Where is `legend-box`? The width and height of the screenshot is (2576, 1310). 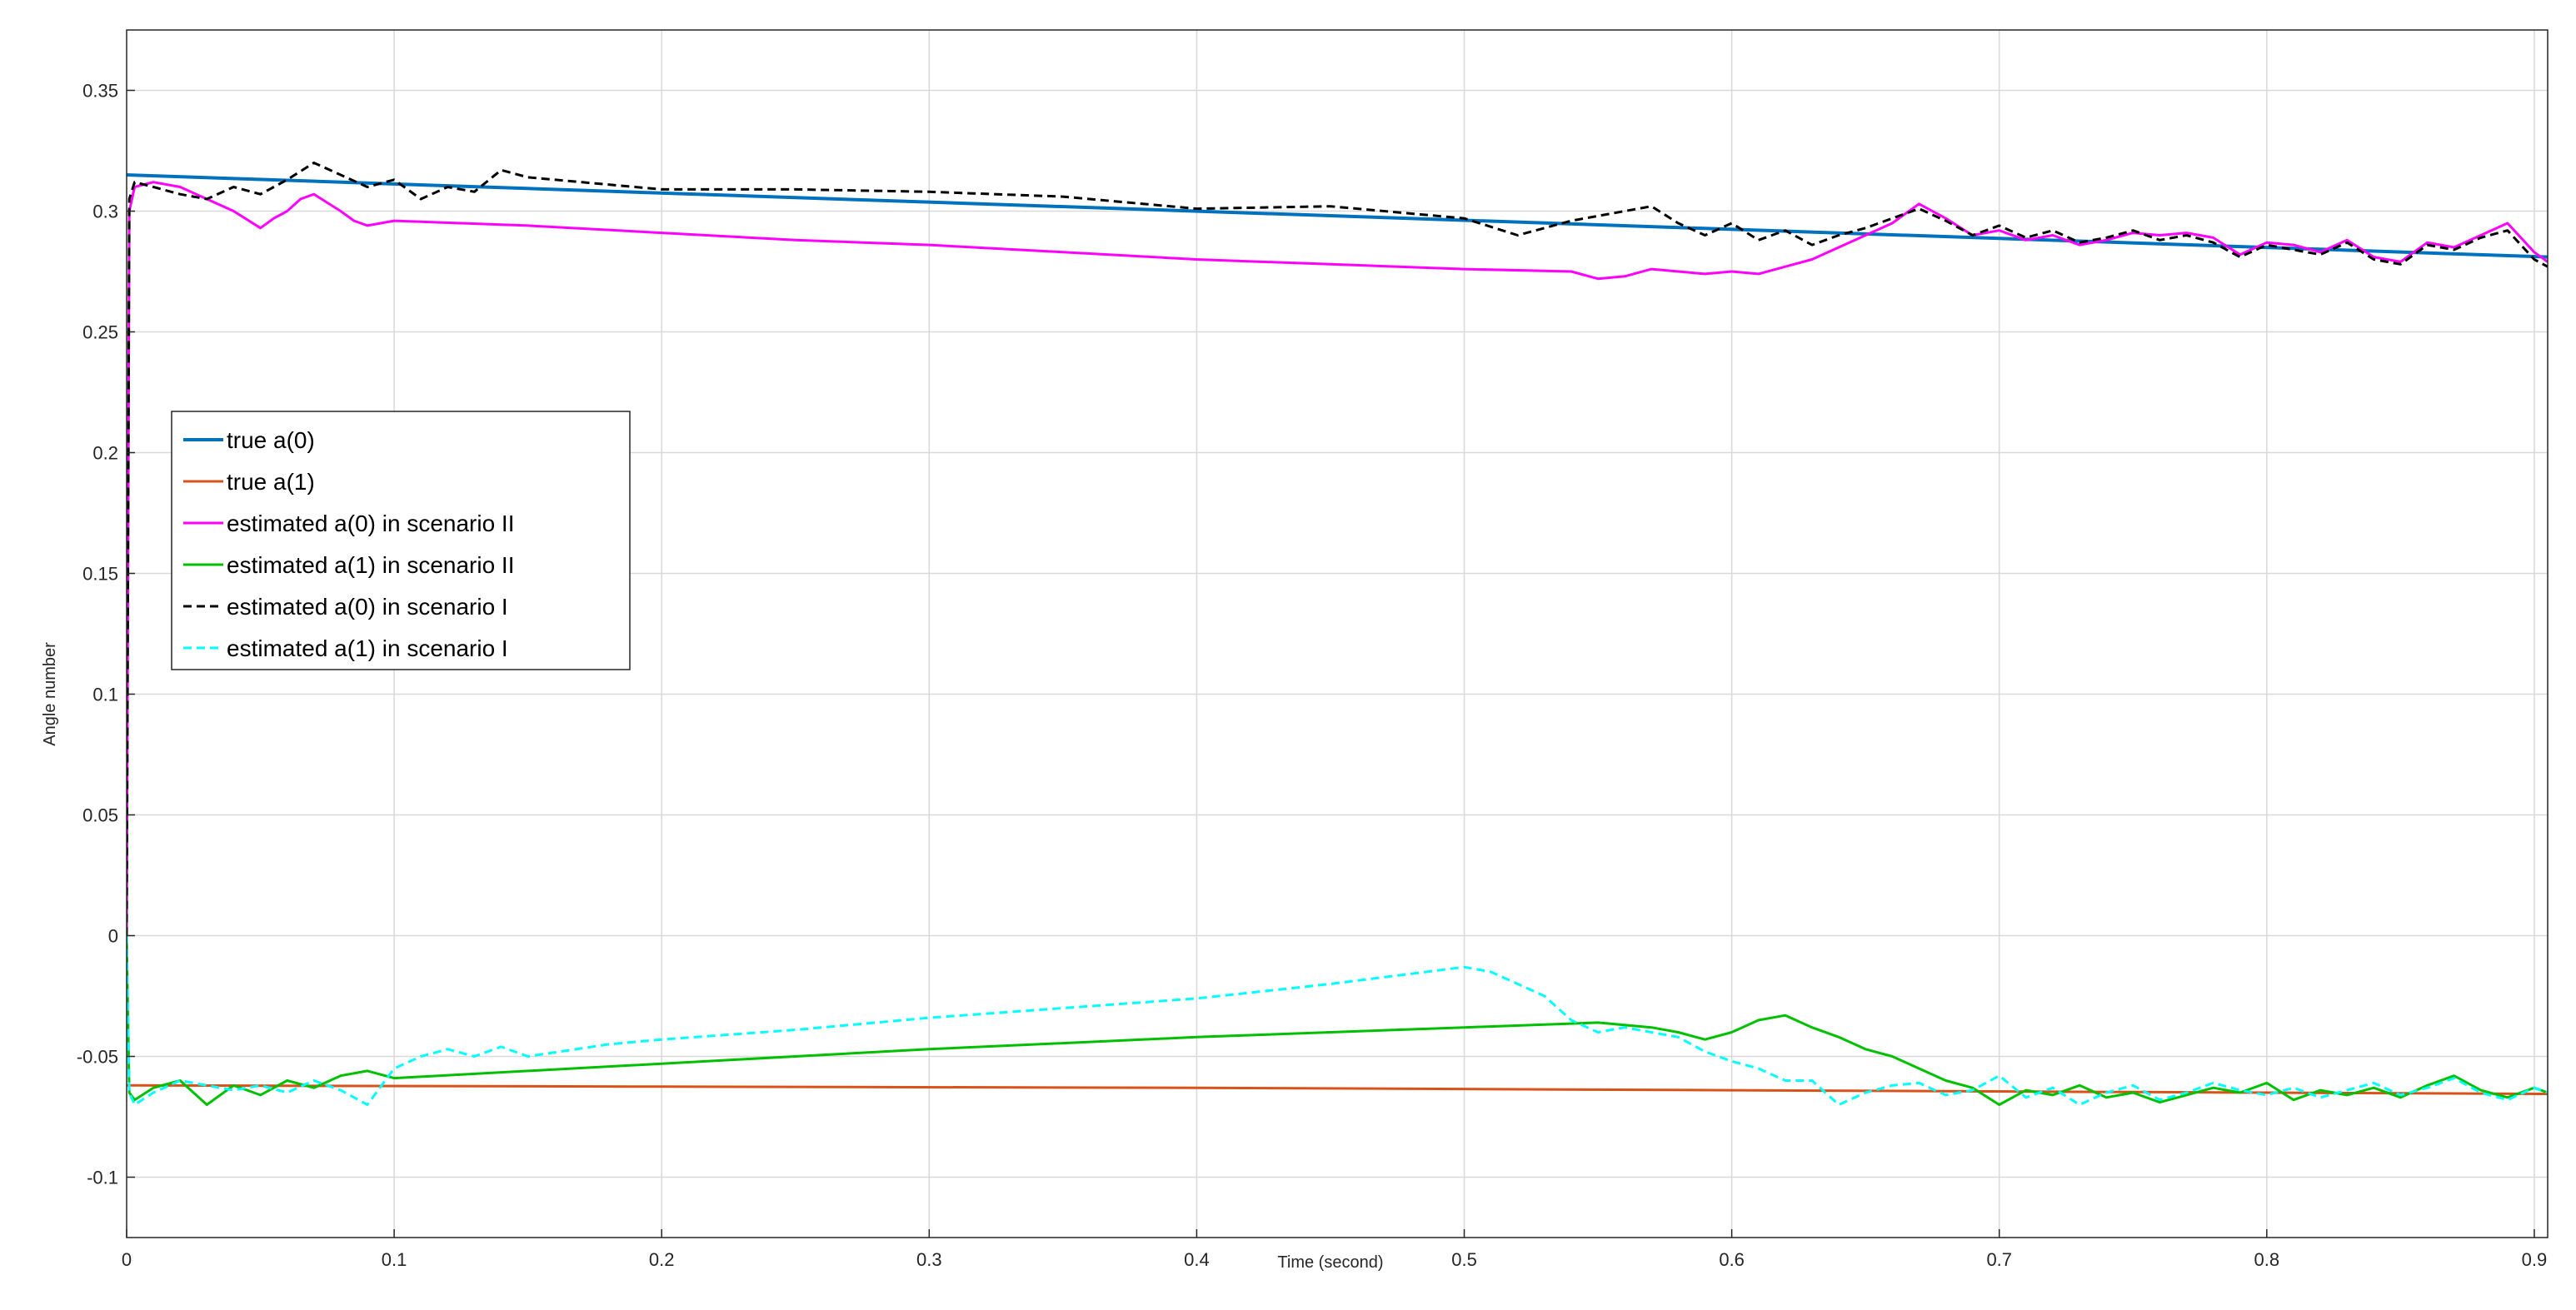
legend-box is located at coordinates (401, 540).